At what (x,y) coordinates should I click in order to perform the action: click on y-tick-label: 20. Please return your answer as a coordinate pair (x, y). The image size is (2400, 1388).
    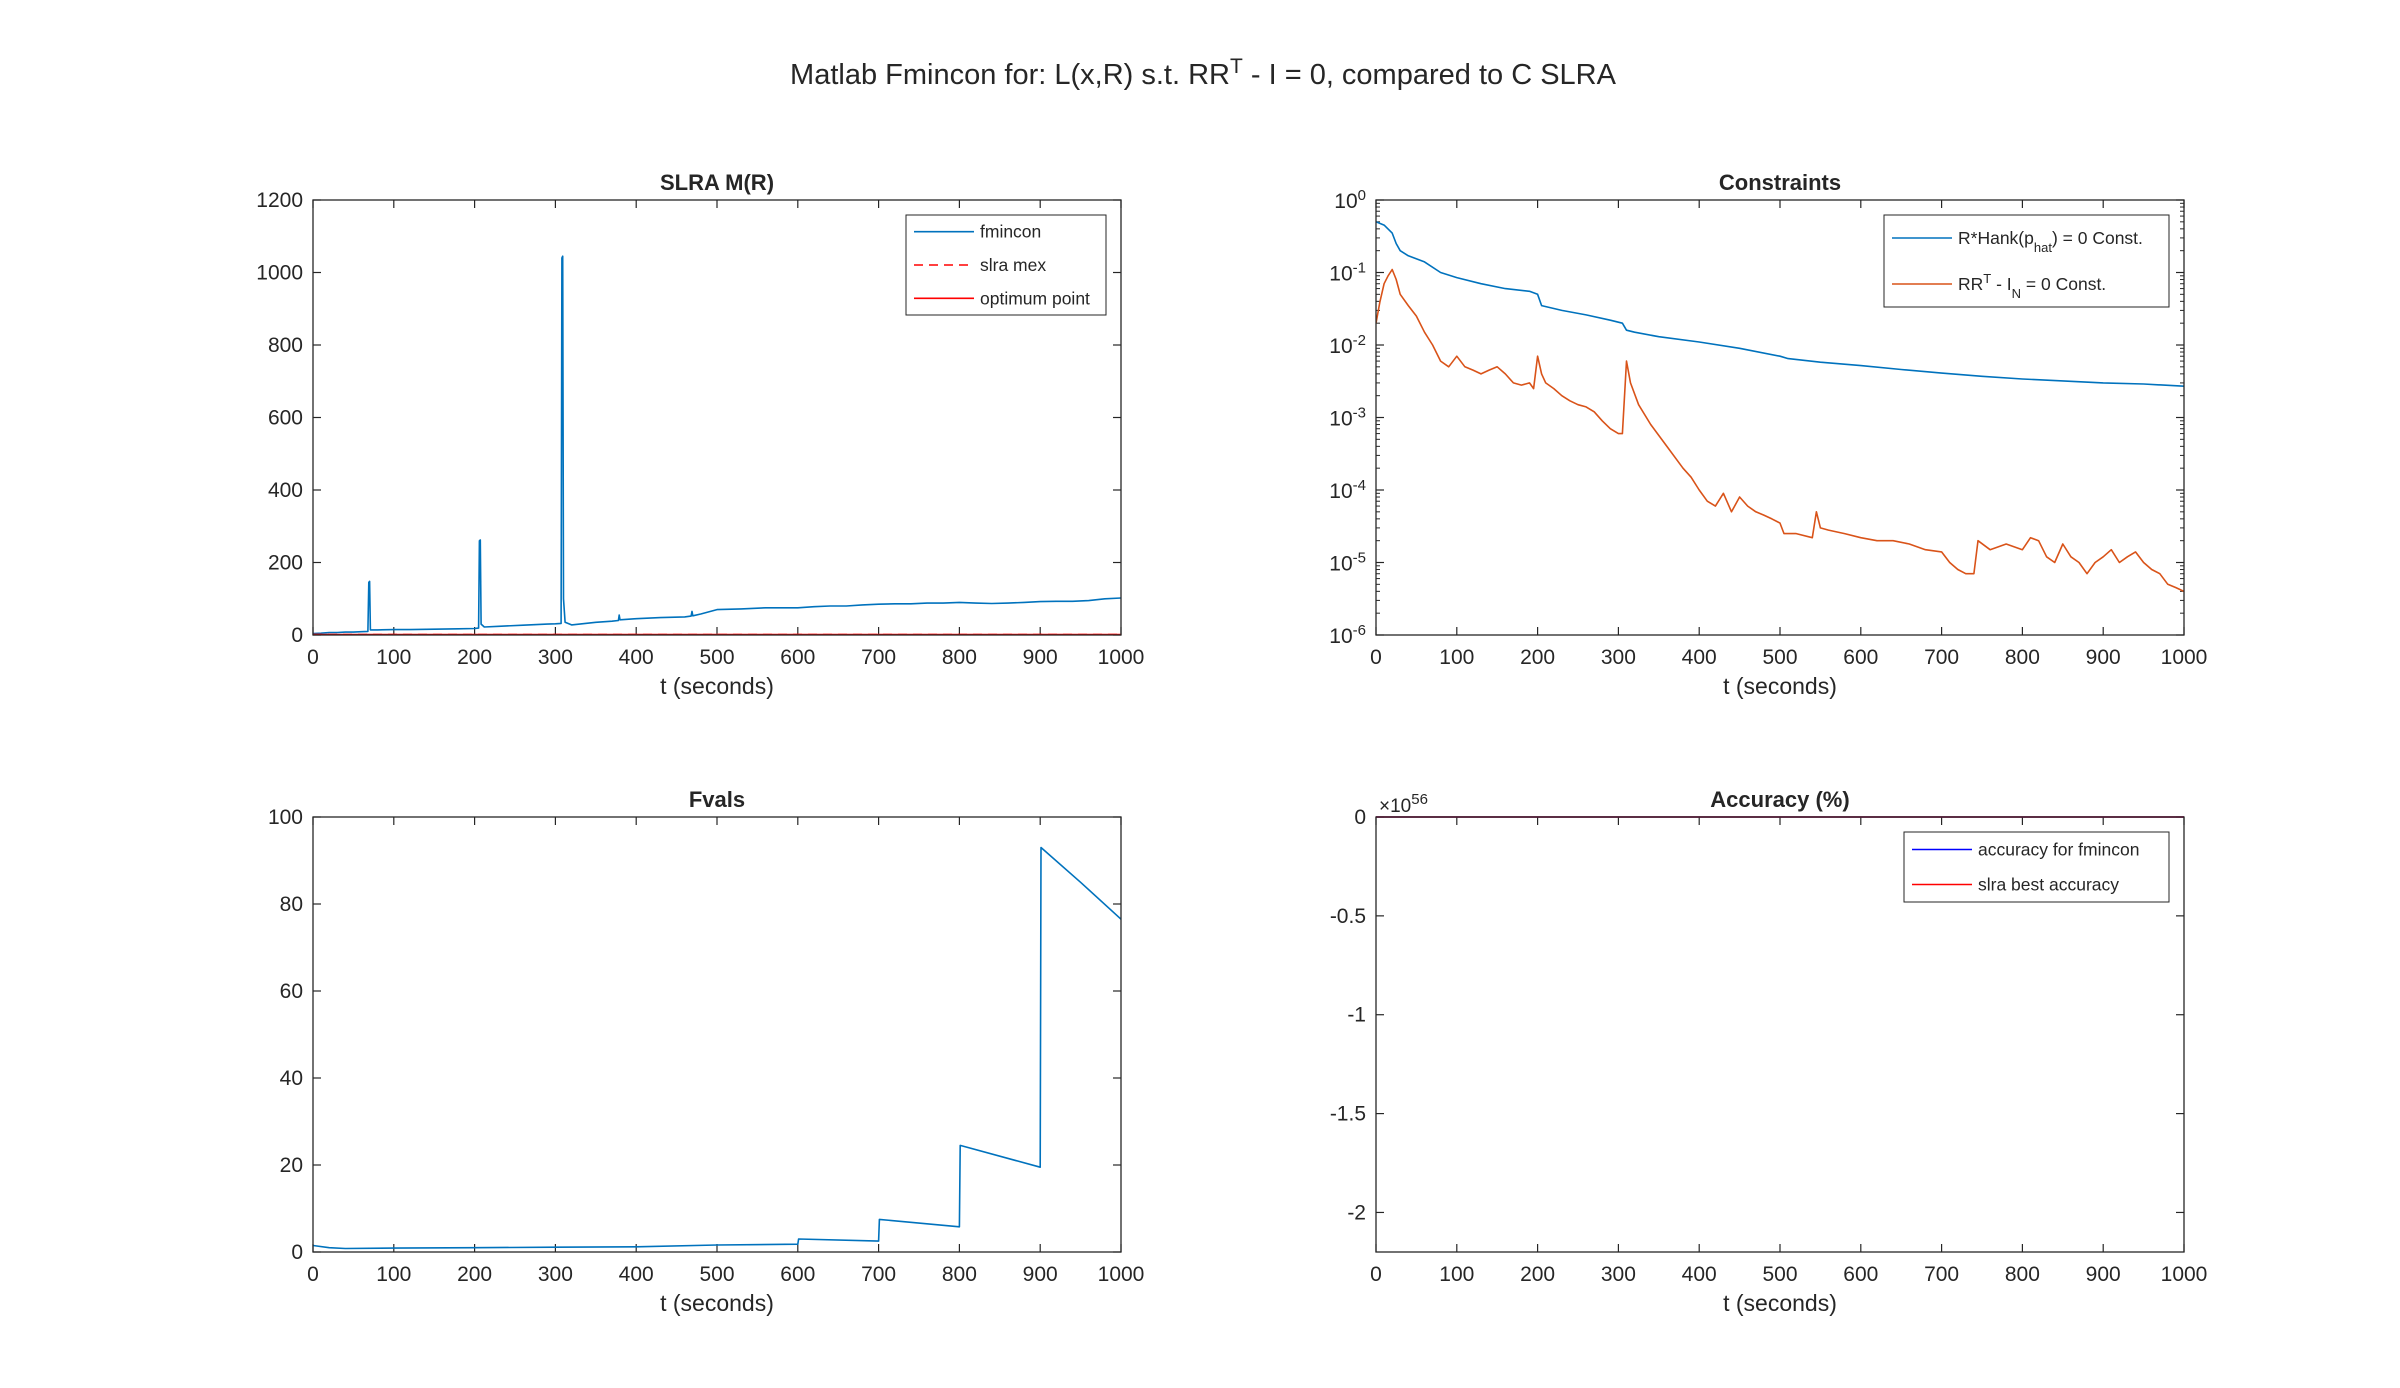
    Looking at the image, I should click on (291, 1165).